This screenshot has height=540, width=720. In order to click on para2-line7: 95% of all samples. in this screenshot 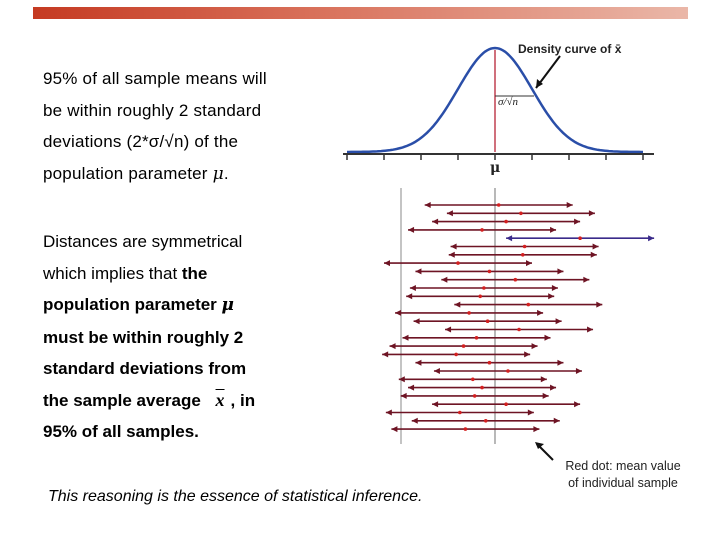, I will do `click(121, 431)`.